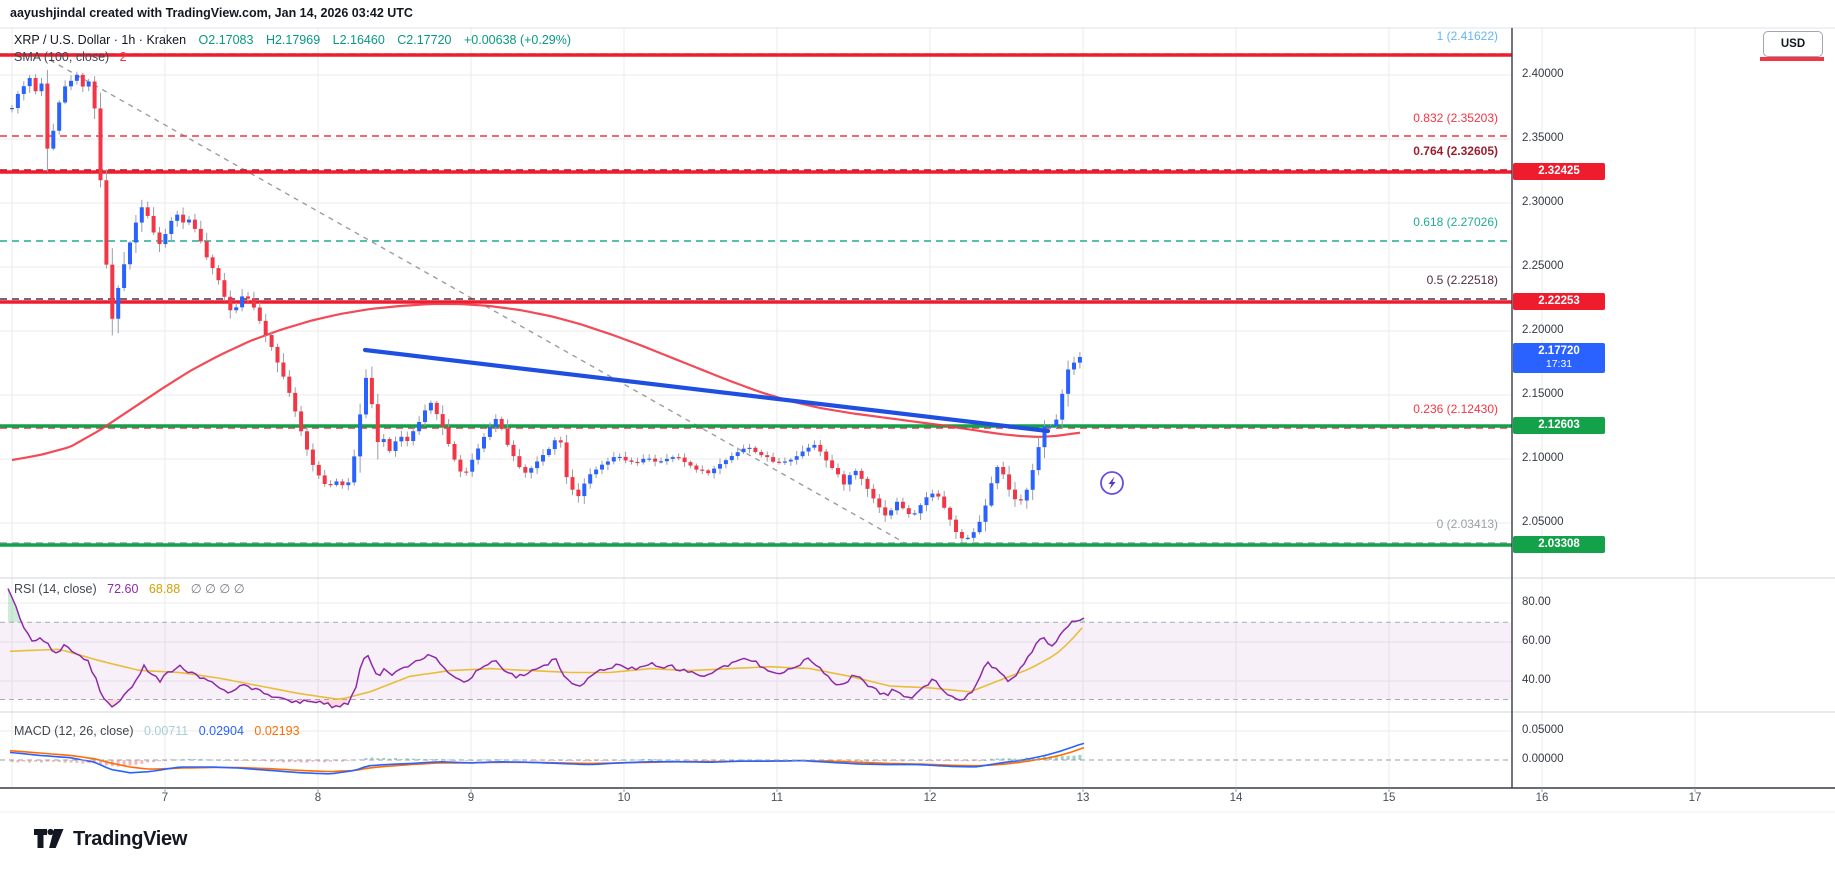  What do you see at coordinates (471, 798) in the screenshot?
I see `time-axis-label: 9` at bounding box center [471, 798].